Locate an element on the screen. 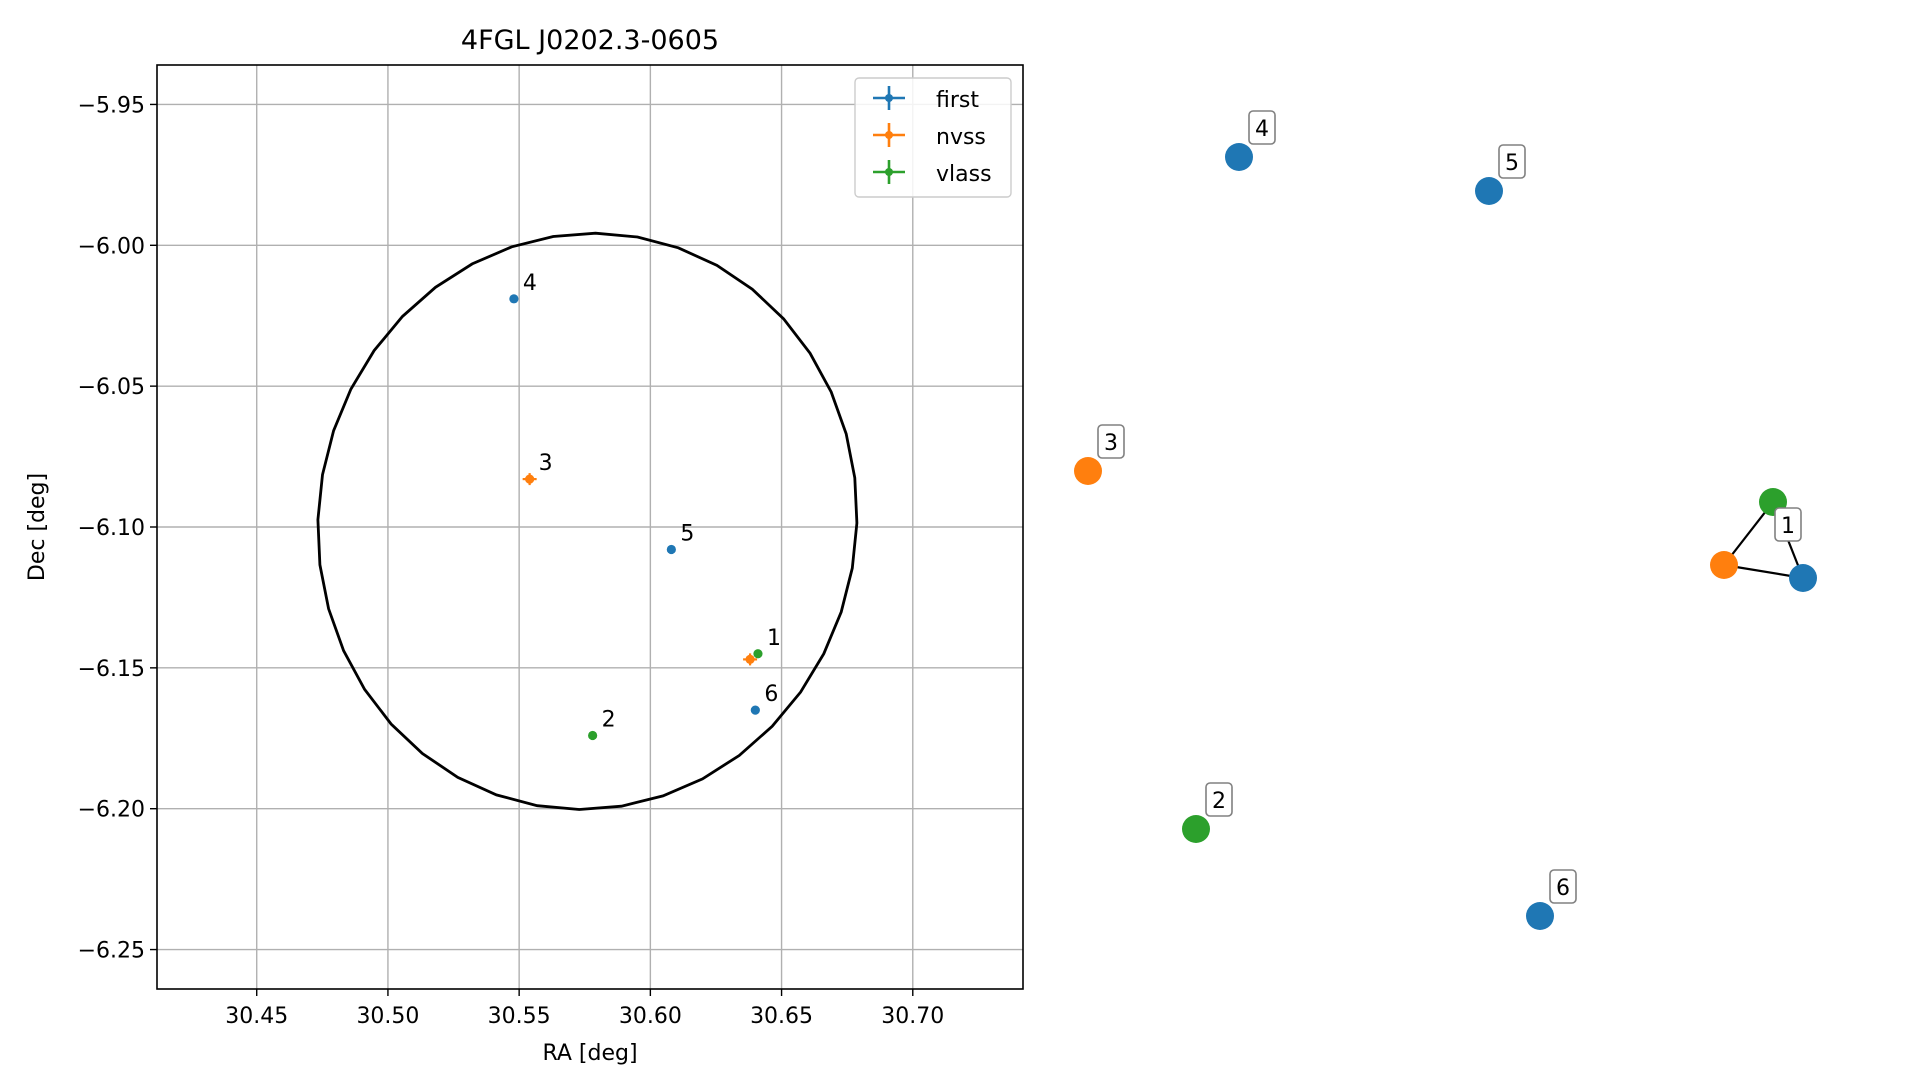 Image resolution: width=1919 pixels, height=1080 pixels. legend-handle-nvss is located at coordinates (889, 135).